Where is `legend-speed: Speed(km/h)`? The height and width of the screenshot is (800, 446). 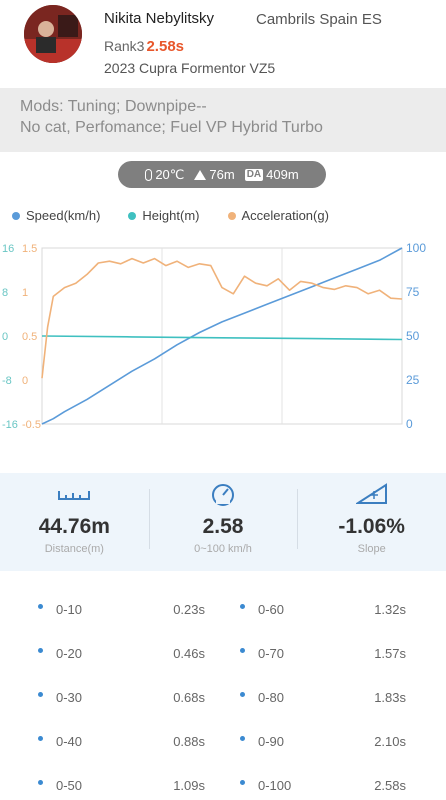
legend-speed: Speed(km/h) is located at coordinates (56, 215).